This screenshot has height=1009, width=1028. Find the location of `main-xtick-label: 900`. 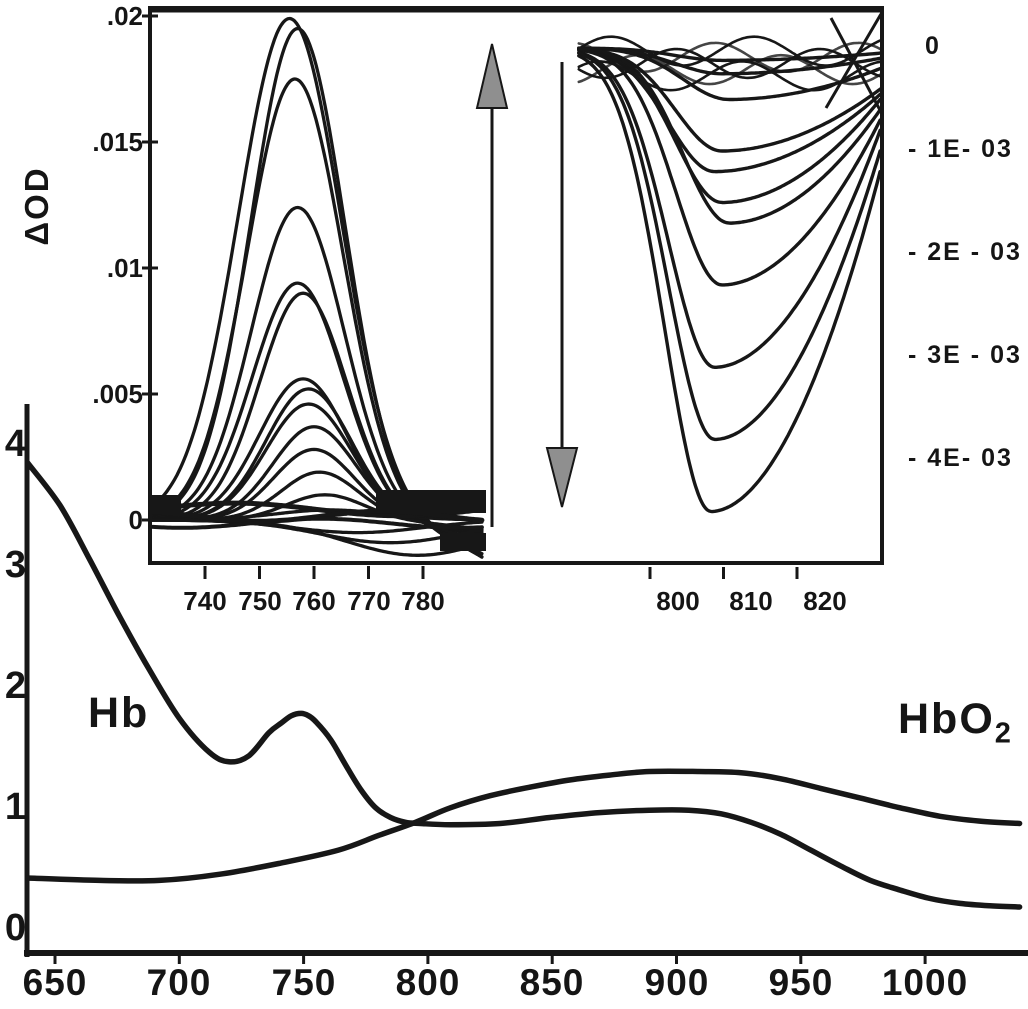

main-xtick-label: 900 is located at coordinates (677, 982).